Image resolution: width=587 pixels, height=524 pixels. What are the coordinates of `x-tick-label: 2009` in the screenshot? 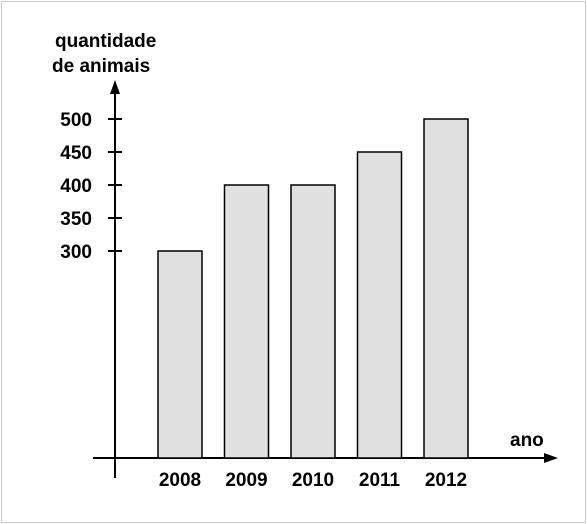 It's located at (246, 480).